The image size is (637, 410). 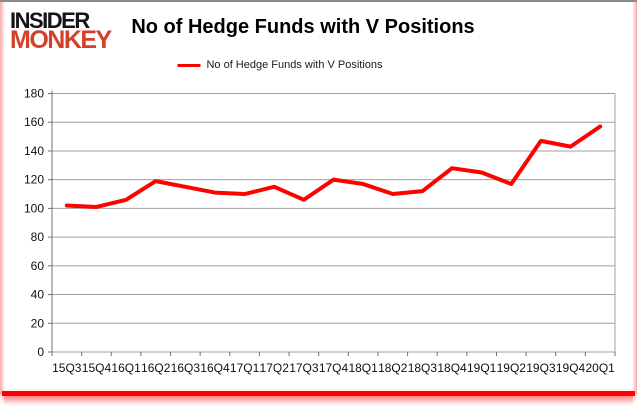 I want to click on x-axis-label: 15Q4, so click(x=97, y=368).